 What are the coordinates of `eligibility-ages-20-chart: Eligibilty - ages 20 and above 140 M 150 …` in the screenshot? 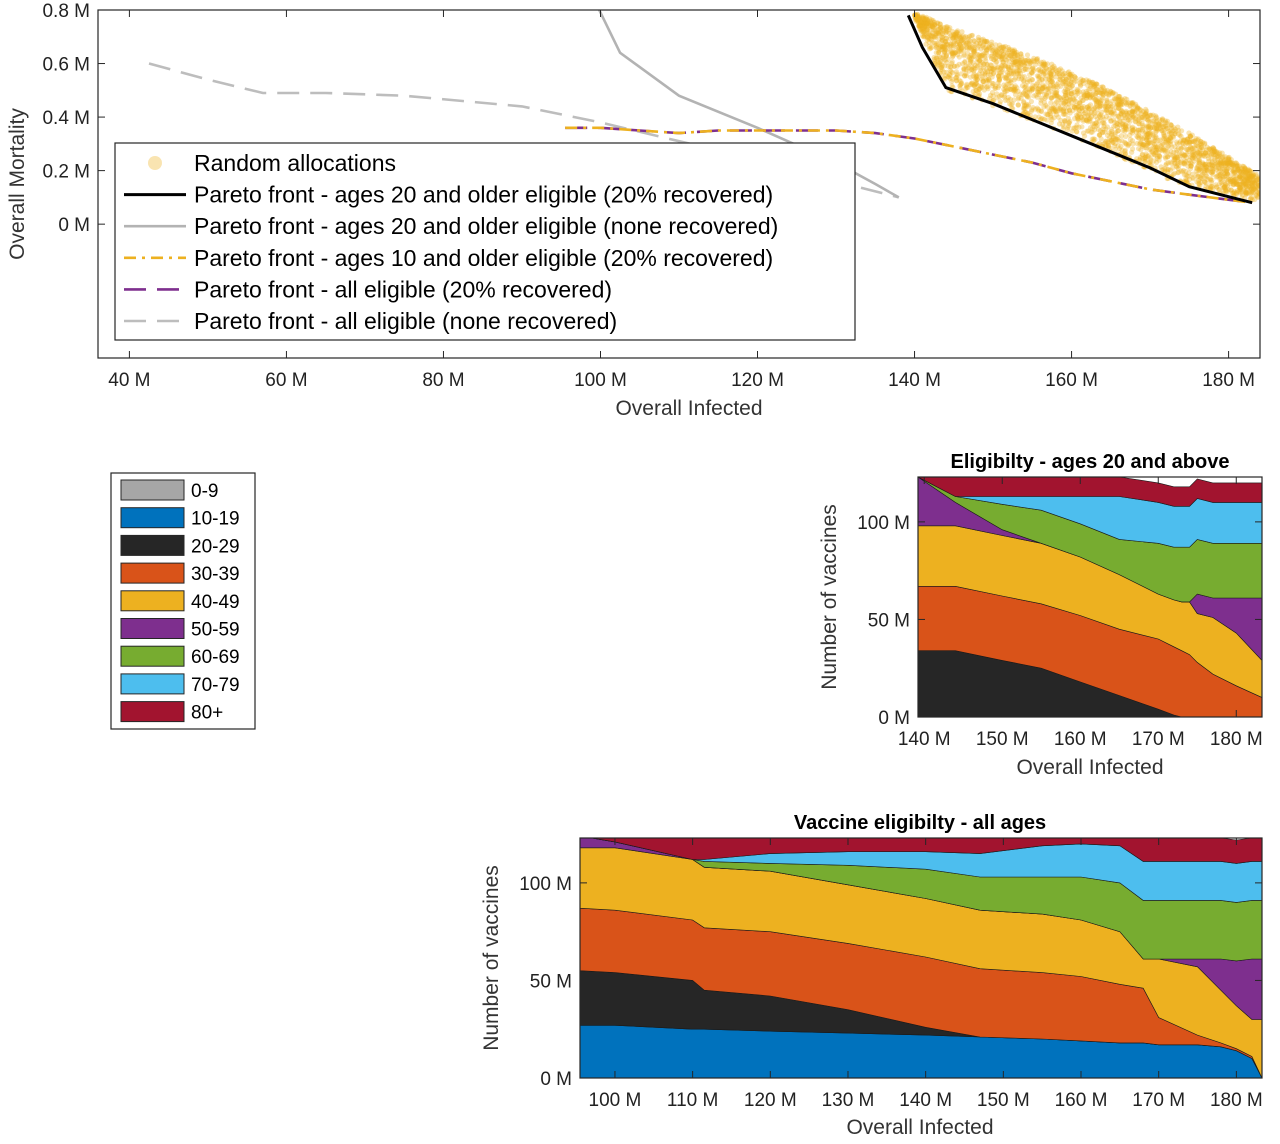 It's located at (1040, 615).